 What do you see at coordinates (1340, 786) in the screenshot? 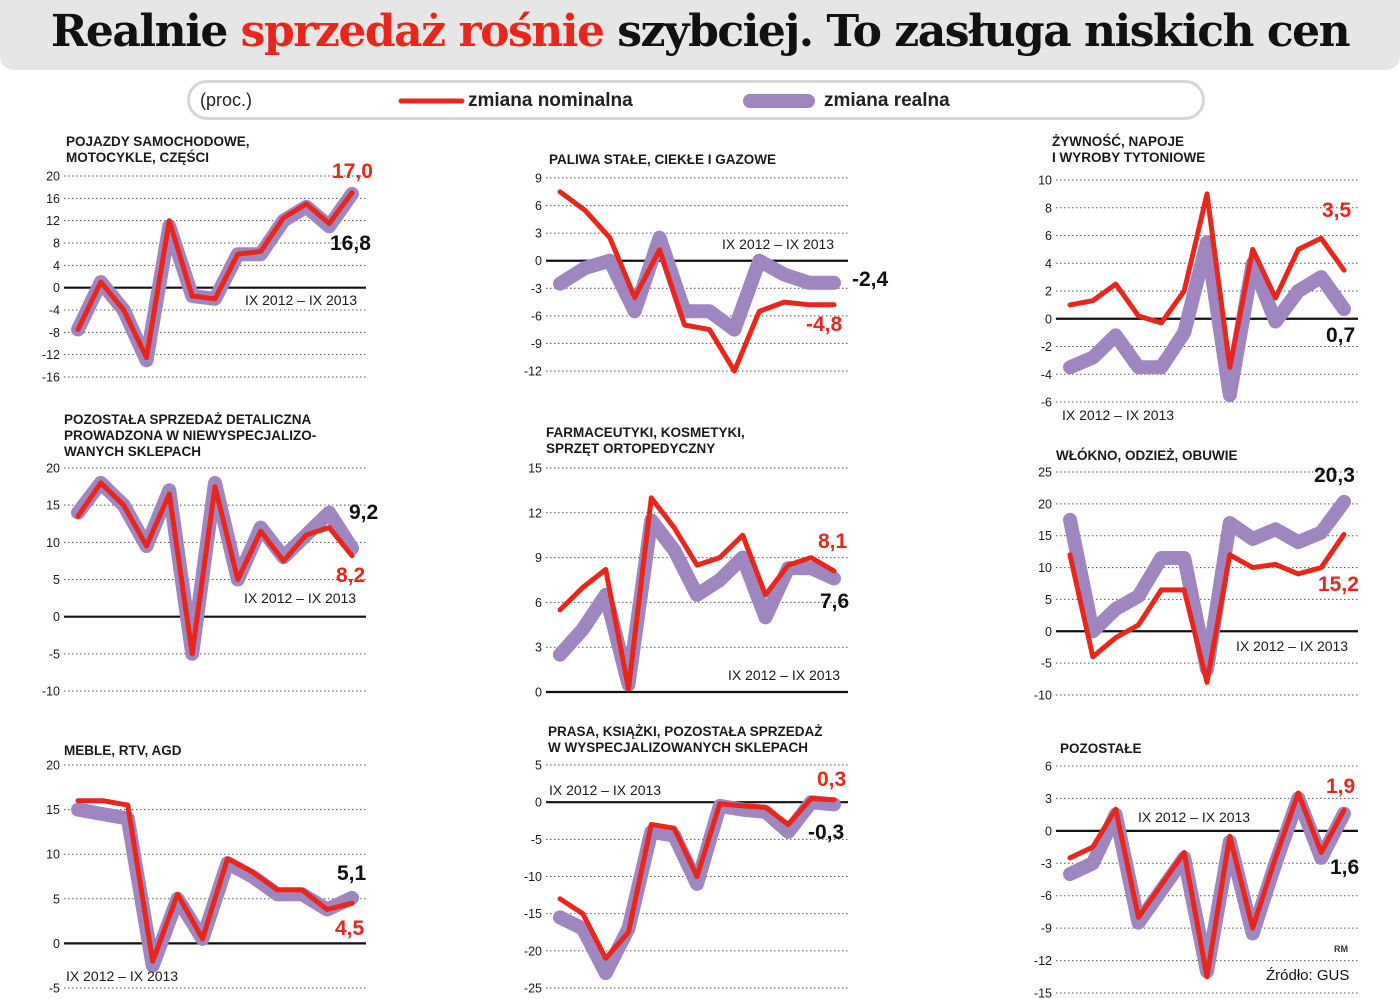
I see `nominal-end-label: 1,9` at bounding box center [1340, 786].